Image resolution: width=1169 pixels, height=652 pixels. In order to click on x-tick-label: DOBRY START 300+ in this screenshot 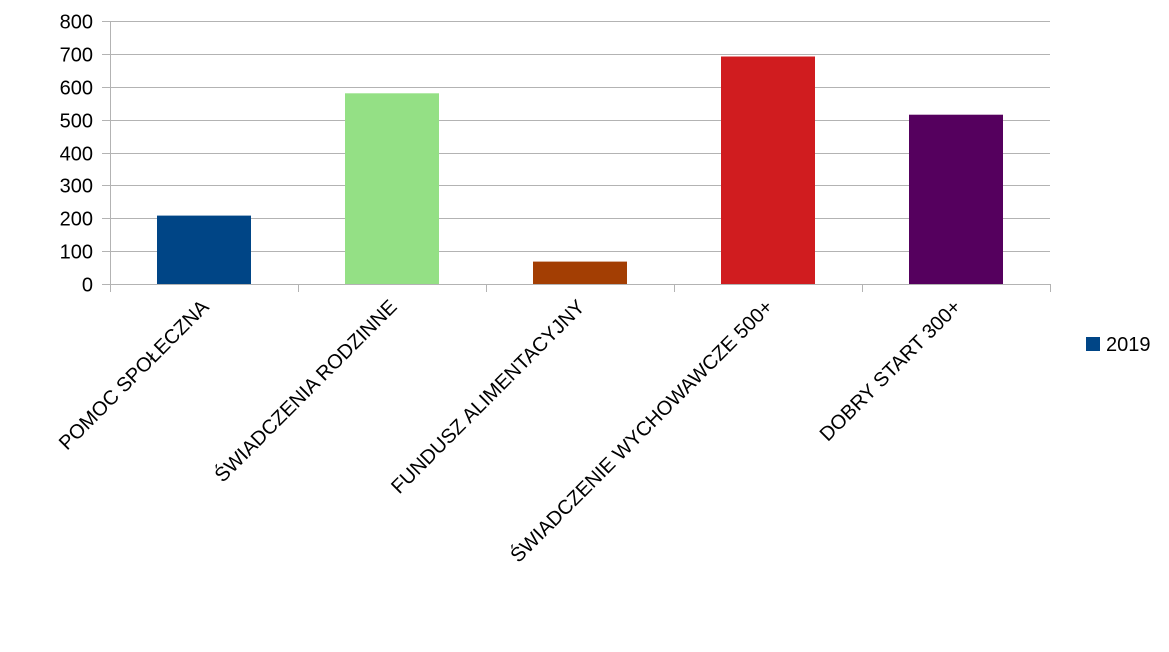, I will do `click(891, 371)`.